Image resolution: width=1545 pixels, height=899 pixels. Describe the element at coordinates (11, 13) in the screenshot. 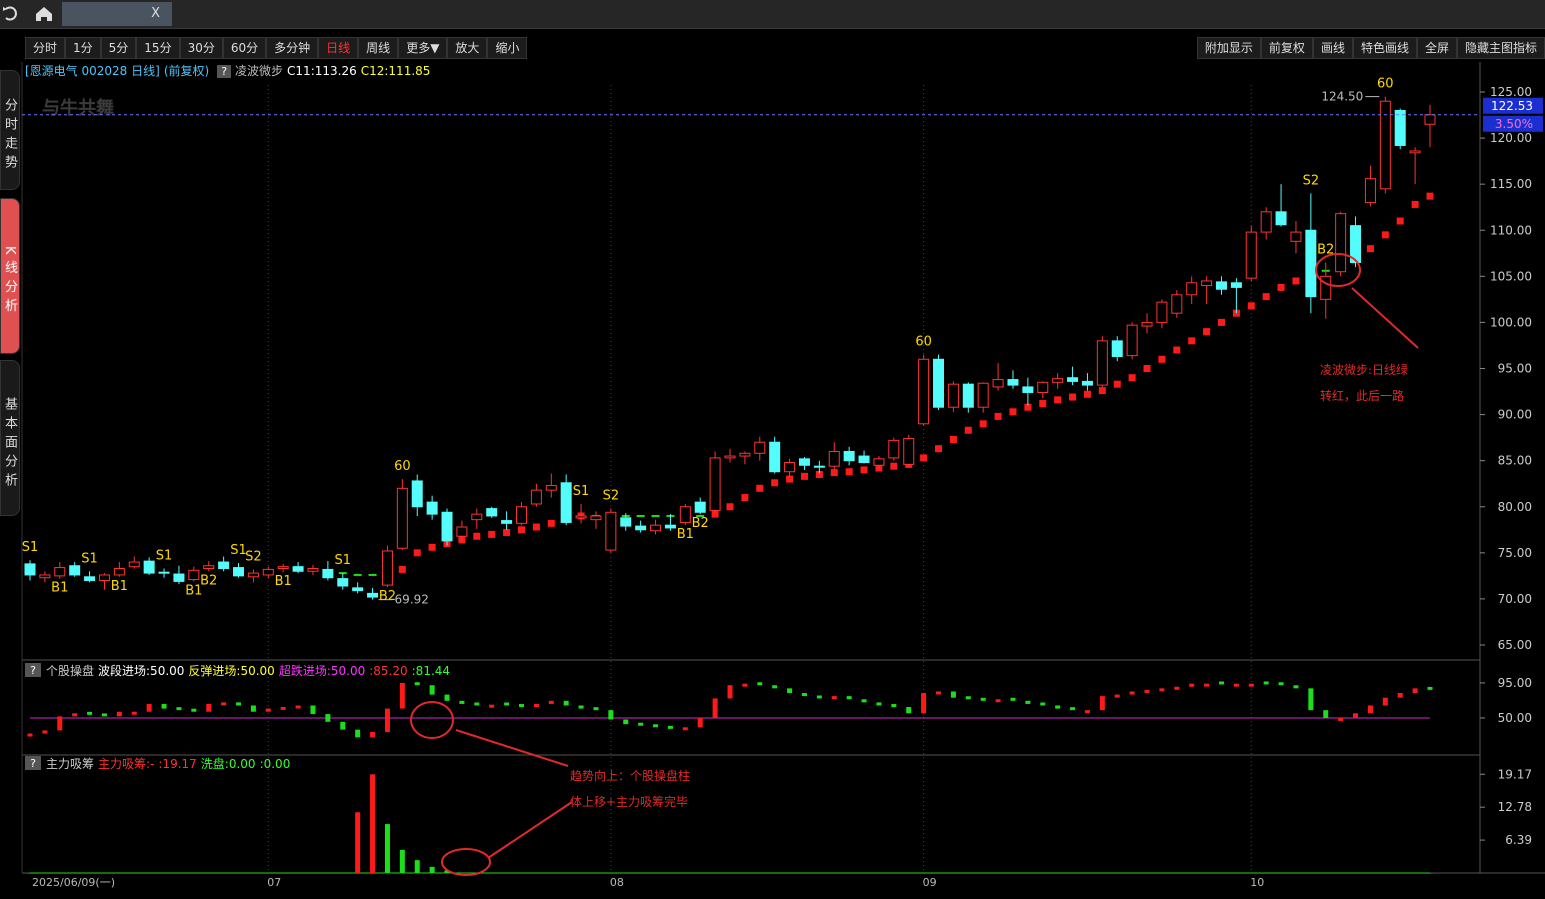

I see `back-icon` at that location.